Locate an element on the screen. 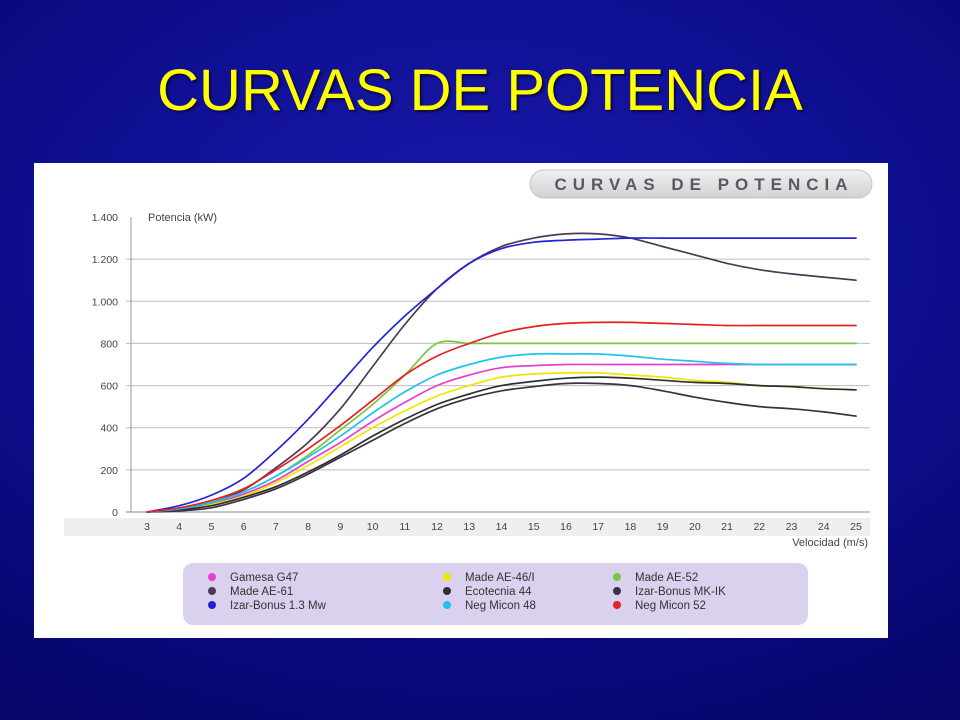  legend-item-ecotecnia-44: Ecotecnia 44 is located at coordinates (487, 592).